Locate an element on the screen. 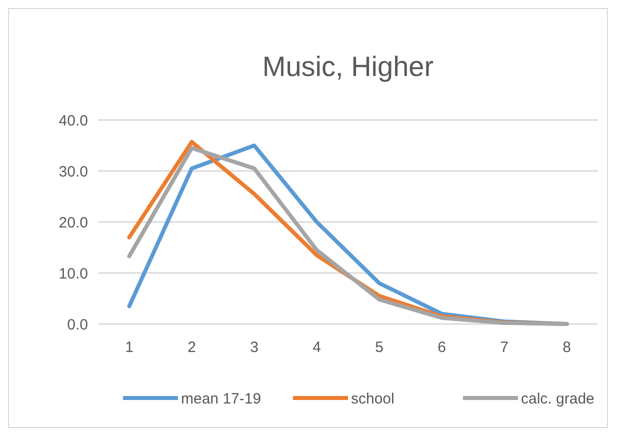 The image size is (617, 432). chart-title: Music, Higher is located at coordinates (348, 66).